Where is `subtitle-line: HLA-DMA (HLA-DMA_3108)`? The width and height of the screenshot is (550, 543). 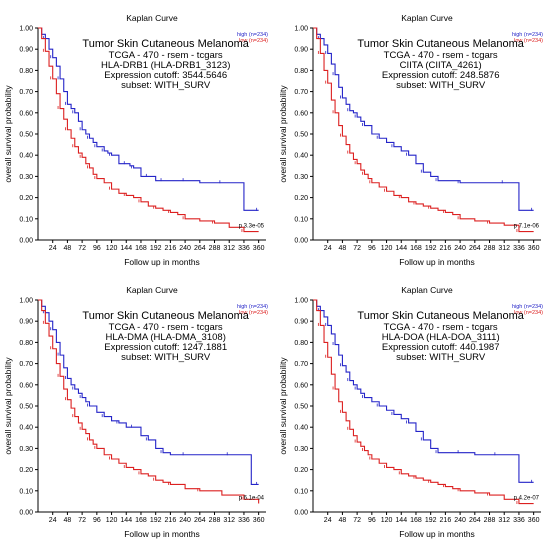
subtitle-line: HLA-DMA (HLA-DMA_3108) is located at coordinates (165, 337).